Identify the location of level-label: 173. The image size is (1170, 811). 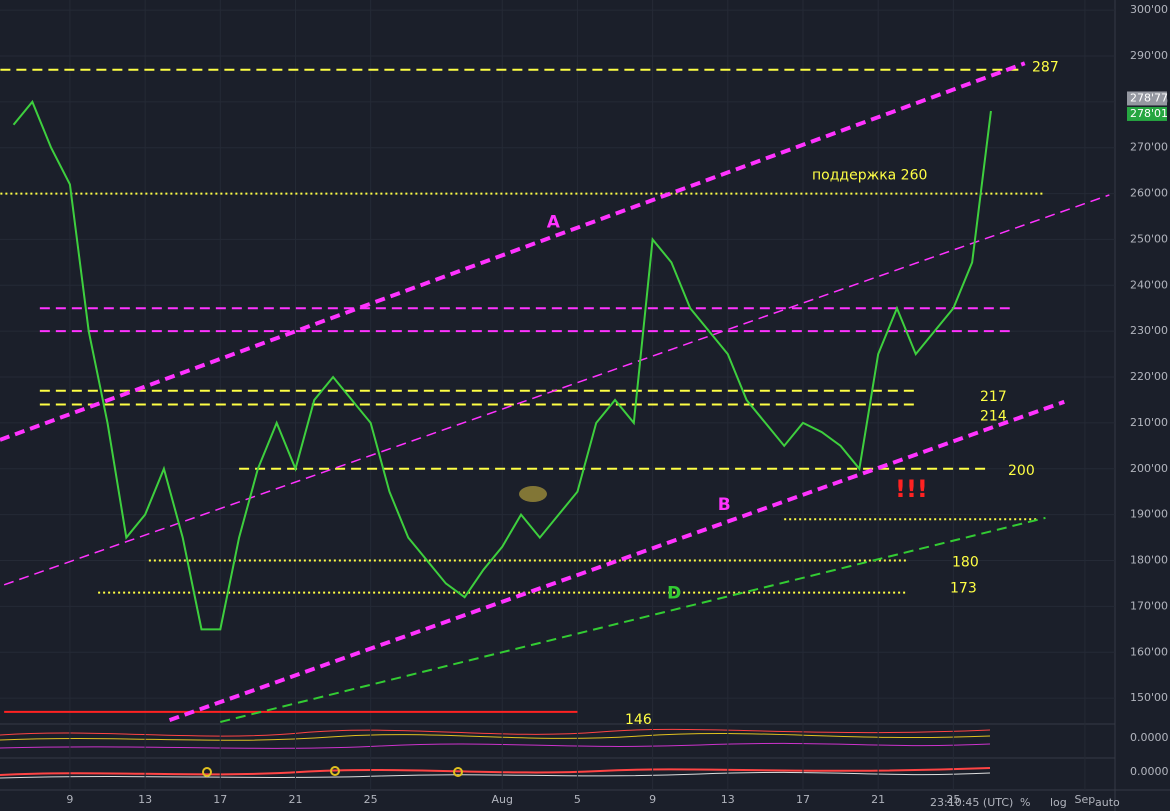
(963, 589).